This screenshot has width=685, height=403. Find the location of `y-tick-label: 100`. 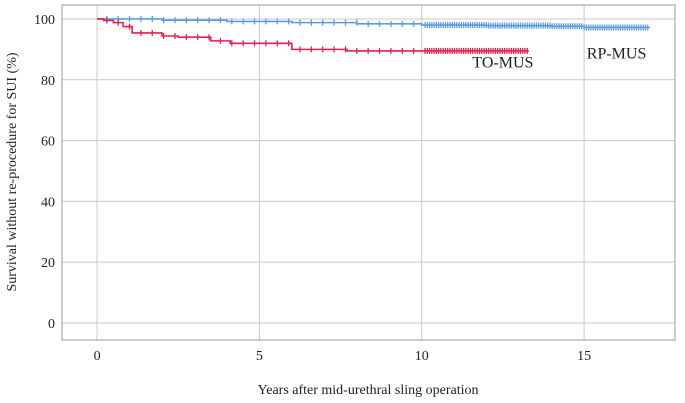

y-tick-label: 100 is located at coordinates (44, 20).